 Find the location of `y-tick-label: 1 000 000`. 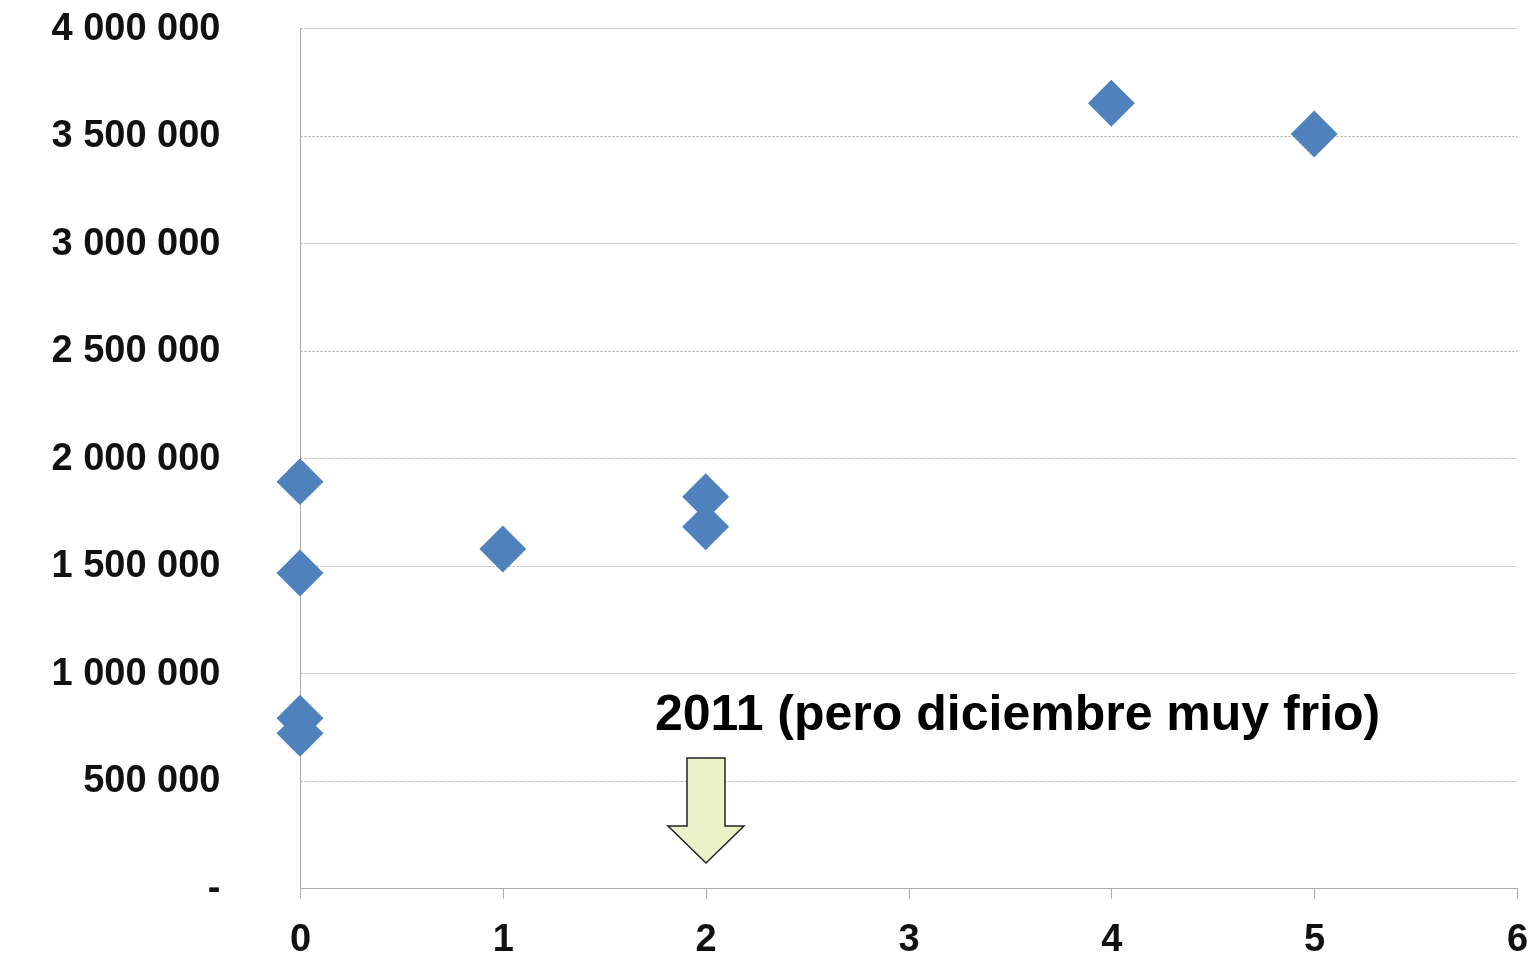

y-tick-label: 1 000 000 is located at coordinates (136, 671).